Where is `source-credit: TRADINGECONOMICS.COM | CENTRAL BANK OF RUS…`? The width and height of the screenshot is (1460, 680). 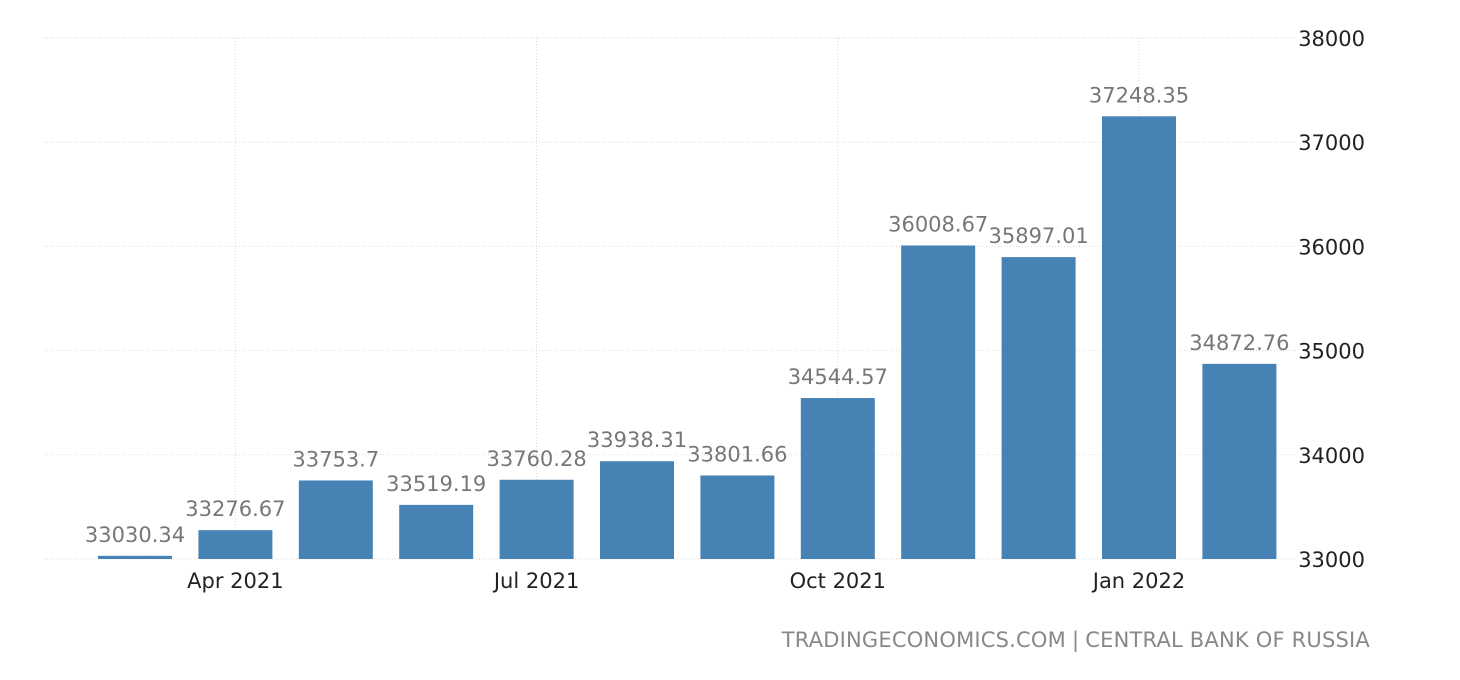
source-credit: TRADINGECONOMICS.COM | CENTRAL BANK OF RUS… is located at coordinates (1065, 640).